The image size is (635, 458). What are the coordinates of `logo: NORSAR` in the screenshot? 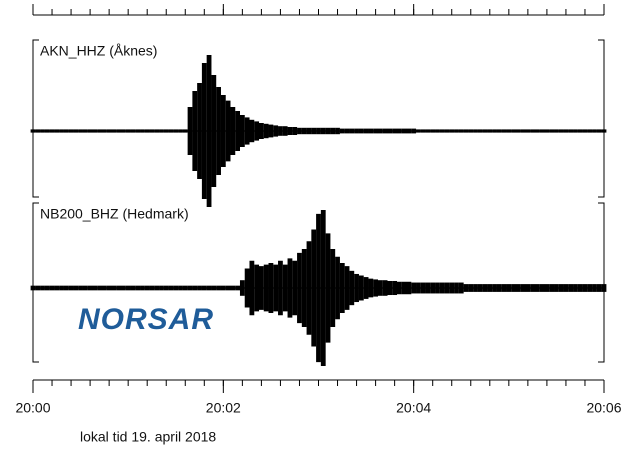 It's located at (146, 319).